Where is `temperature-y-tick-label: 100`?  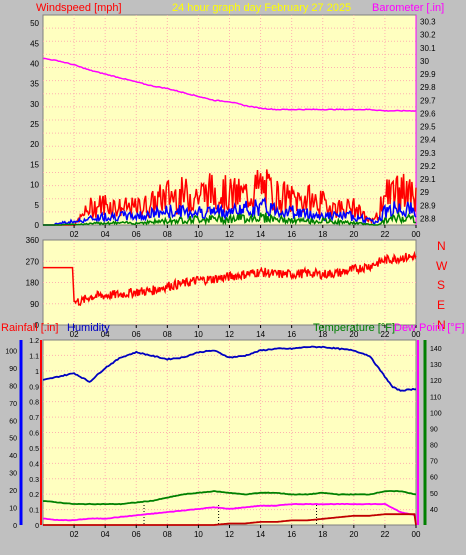
temperature-y-tick-label: 100 is located at coordinates (436, 413).